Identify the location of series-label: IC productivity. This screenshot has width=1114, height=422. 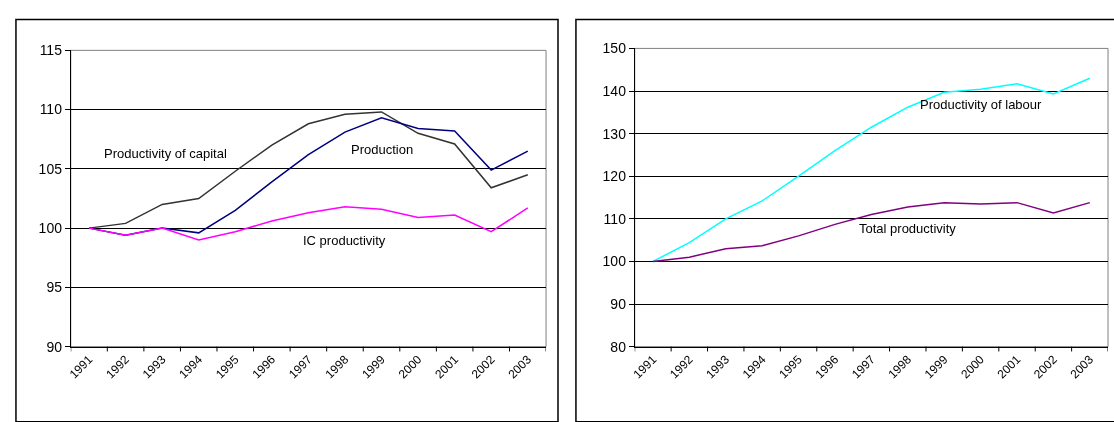
(344, 240).